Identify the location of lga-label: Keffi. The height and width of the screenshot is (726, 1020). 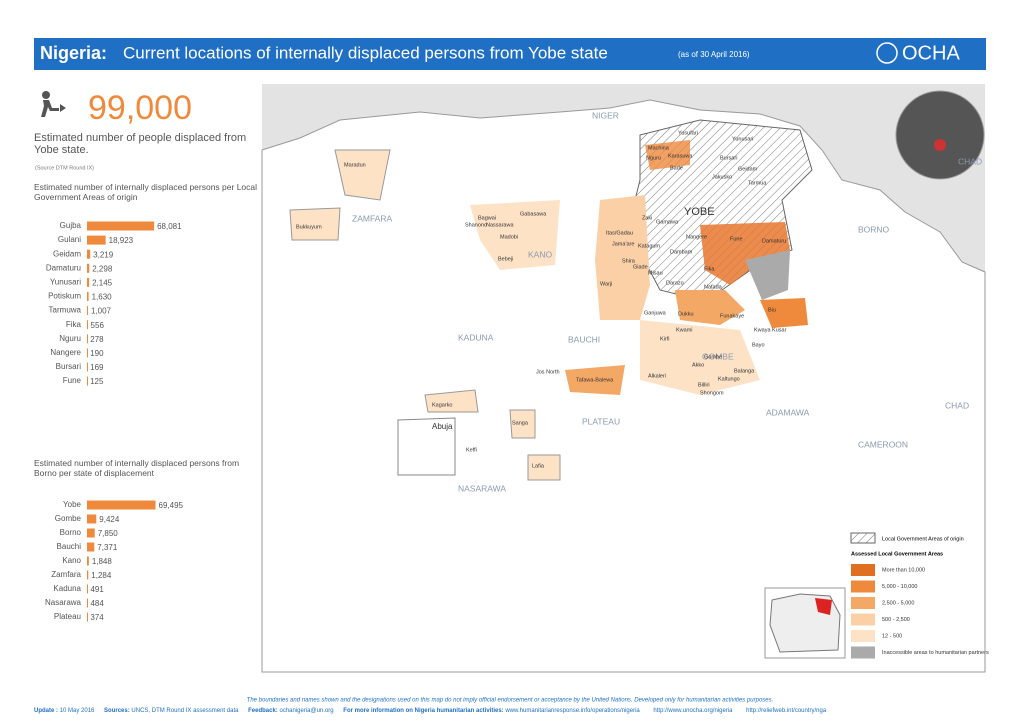
(471, 450).